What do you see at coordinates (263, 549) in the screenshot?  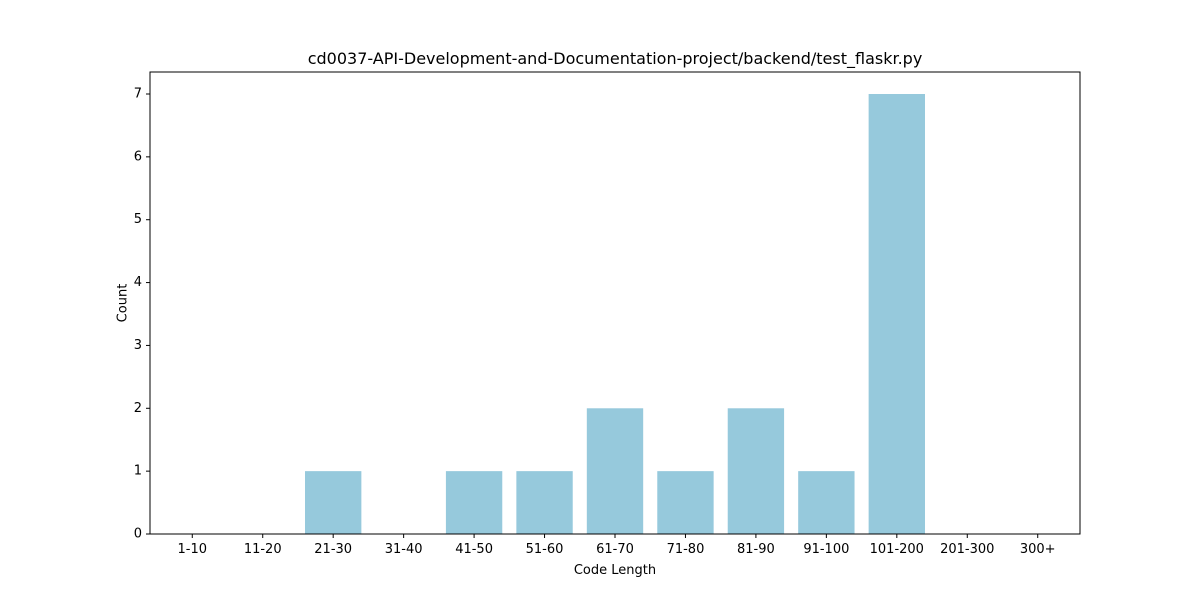 I see `x-tick-label: 11-20` at bounding box center [263, 549].